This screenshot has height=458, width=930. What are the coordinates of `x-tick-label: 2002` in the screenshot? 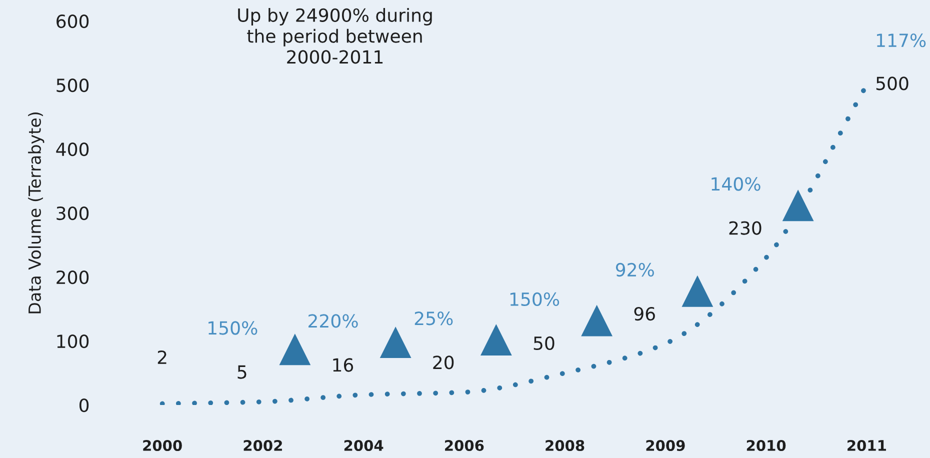 It's located at (263, 446).